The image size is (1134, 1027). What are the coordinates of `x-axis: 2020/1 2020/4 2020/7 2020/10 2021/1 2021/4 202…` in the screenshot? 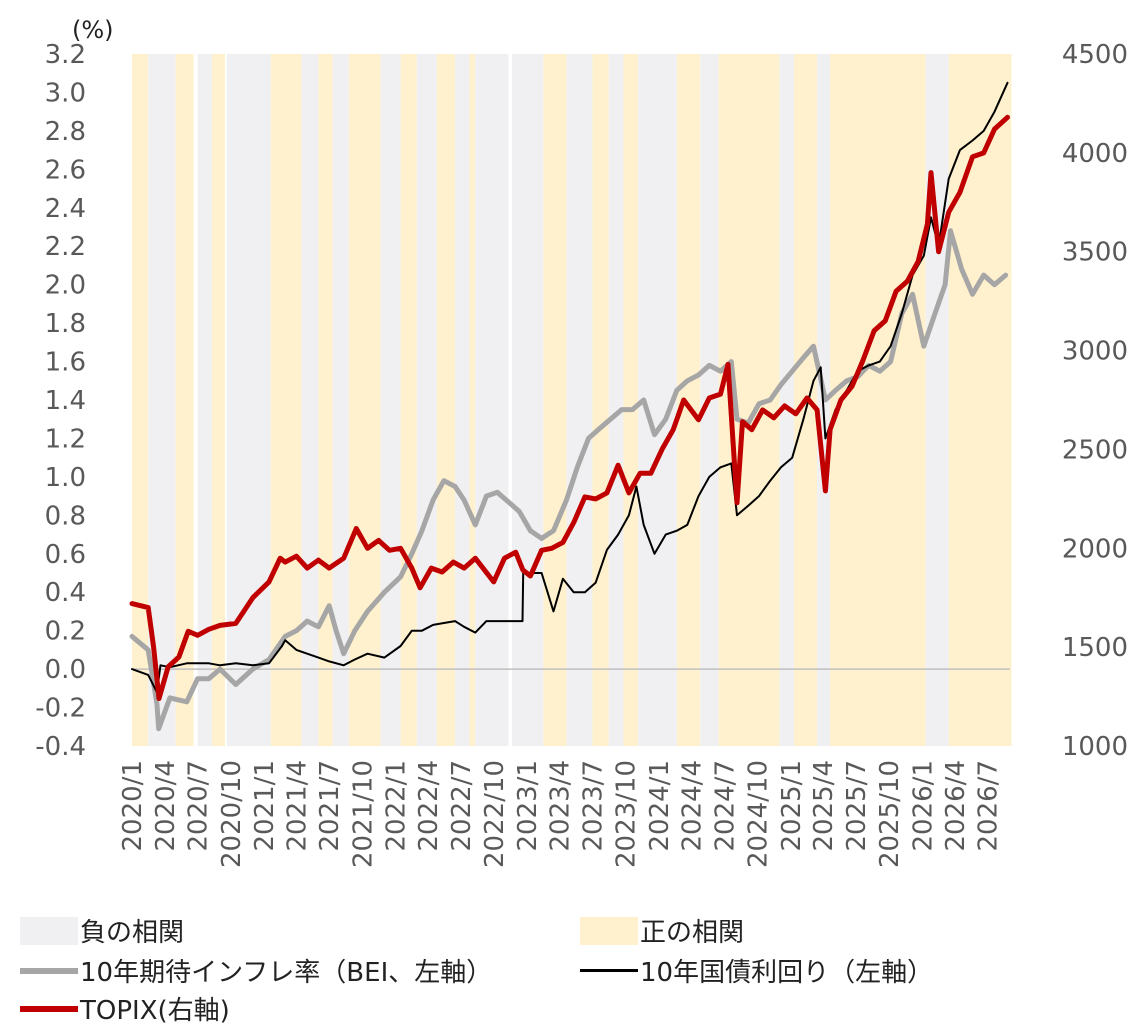 It's located at (561, 814).